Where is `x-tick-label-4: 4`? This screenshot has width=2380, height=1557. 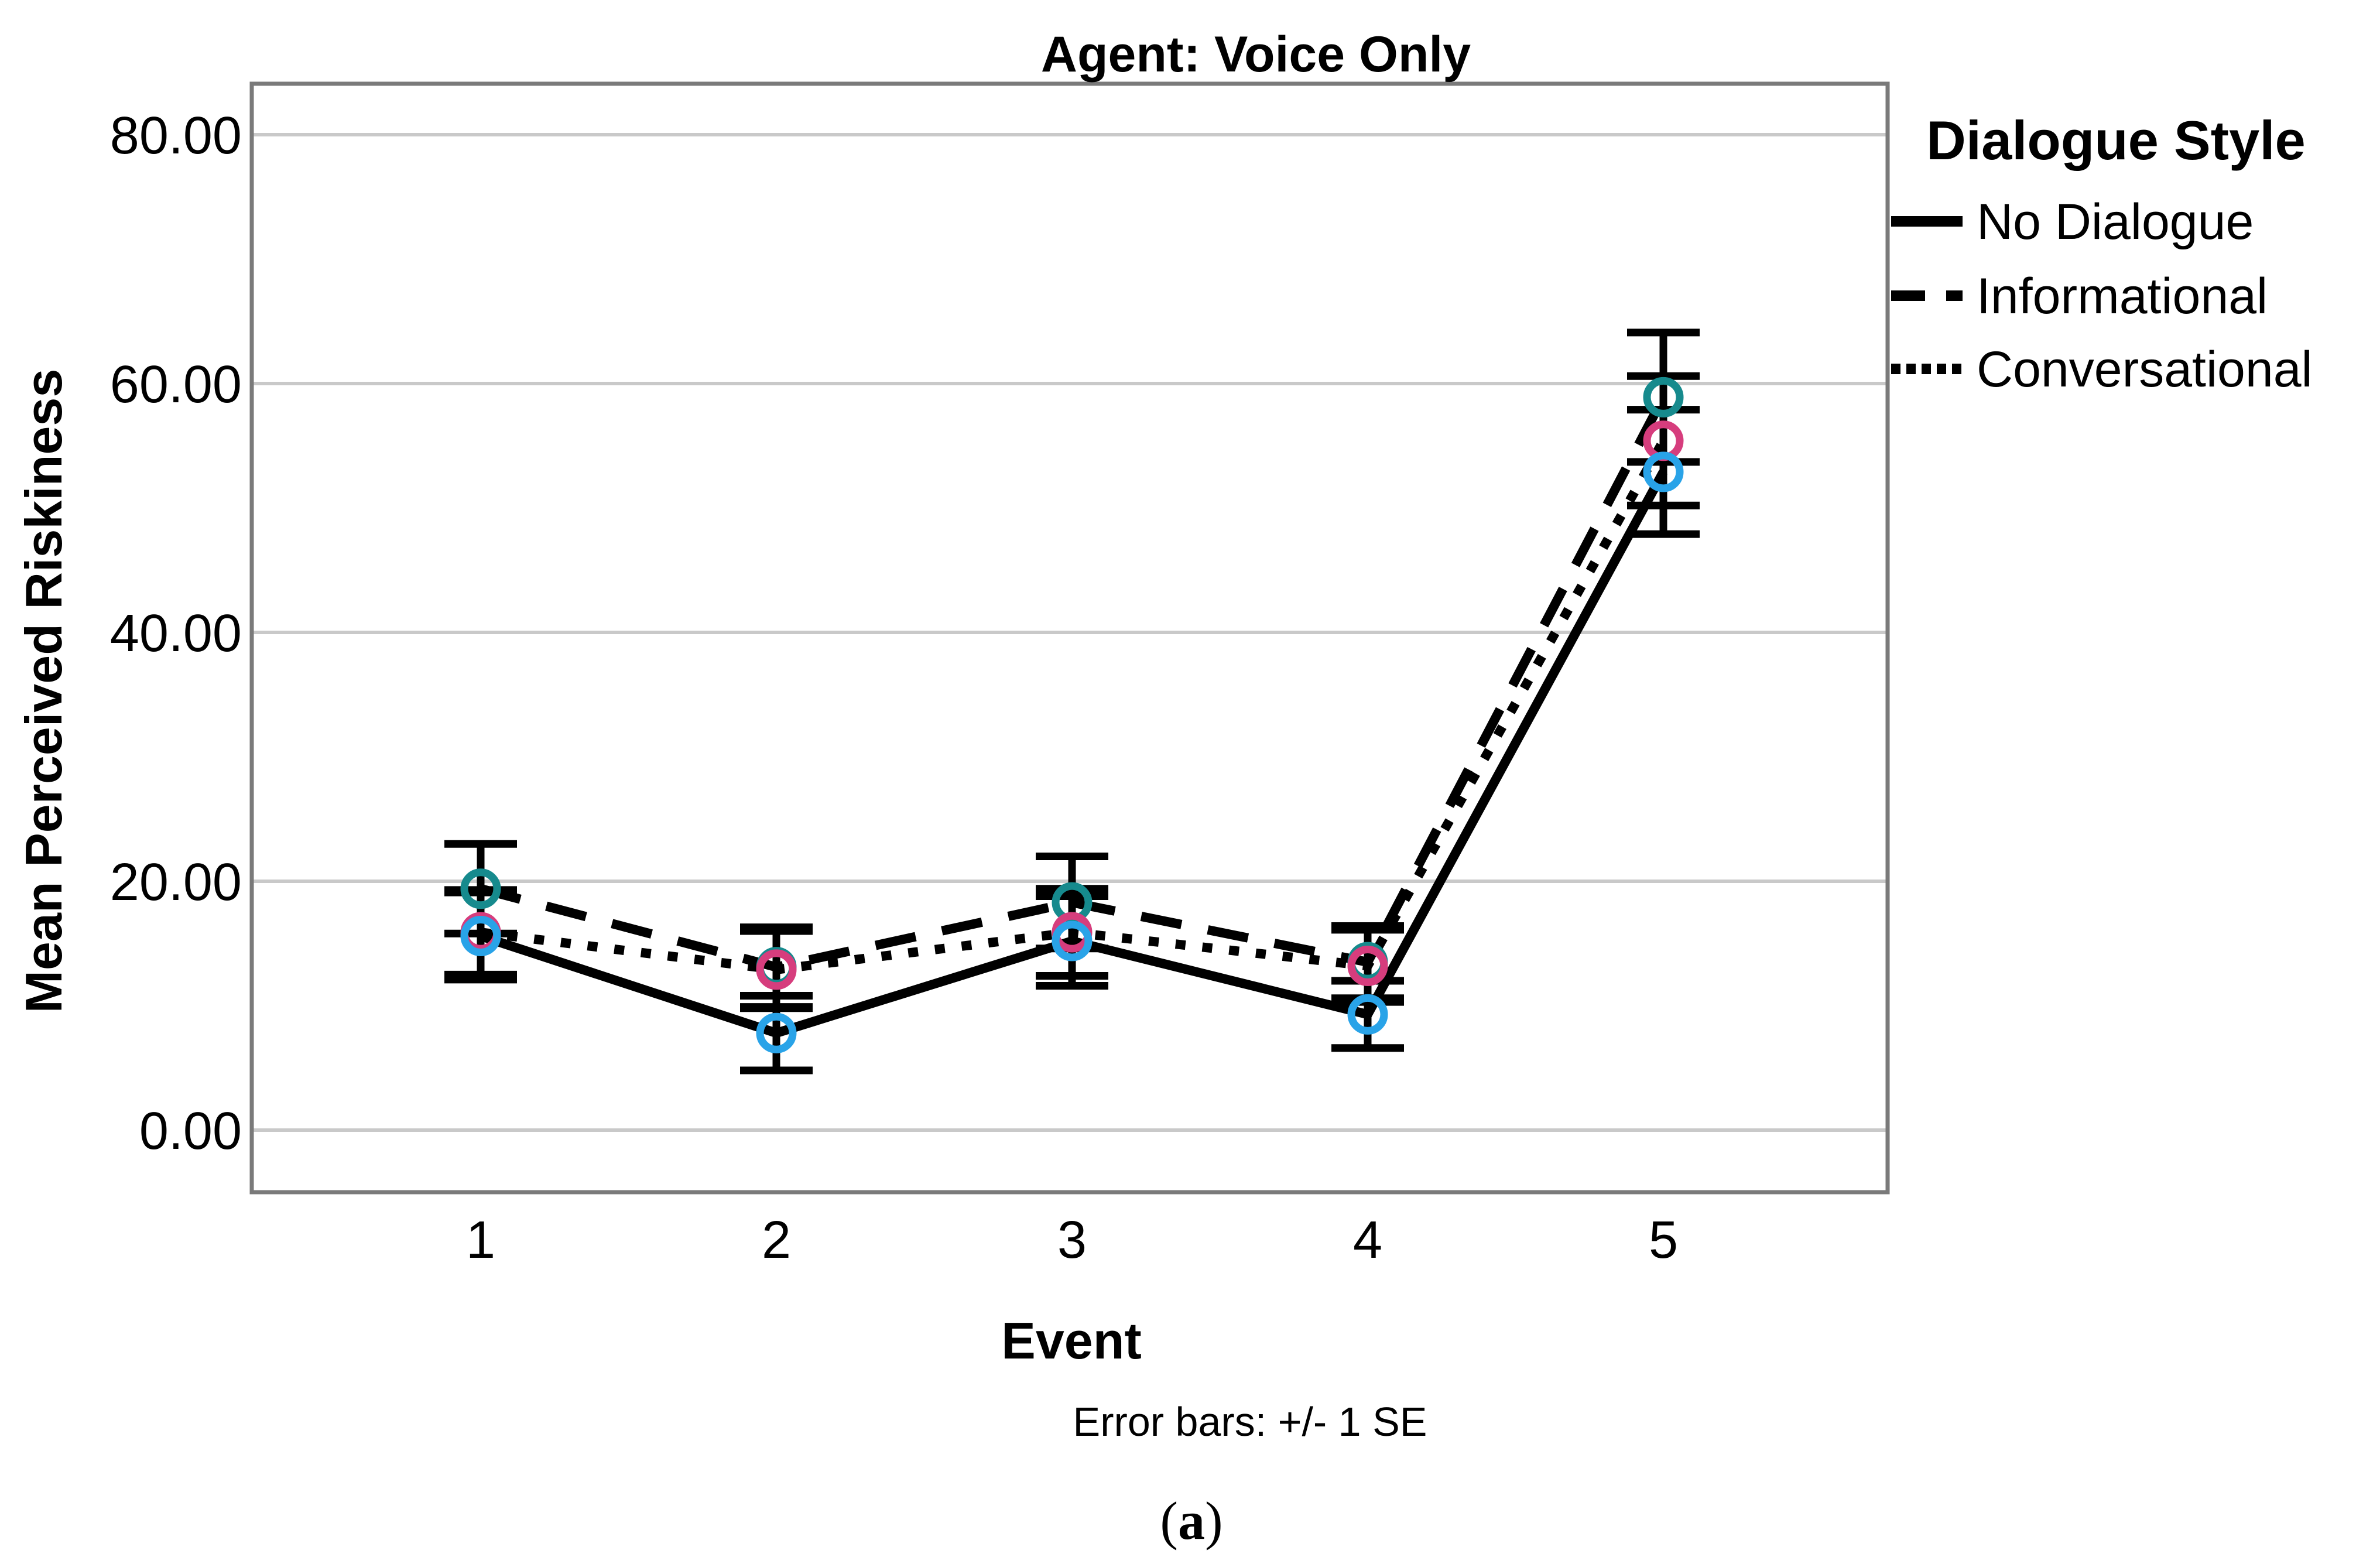 x-tick-label-4: 4 is located at coordinates (1367, 1240).